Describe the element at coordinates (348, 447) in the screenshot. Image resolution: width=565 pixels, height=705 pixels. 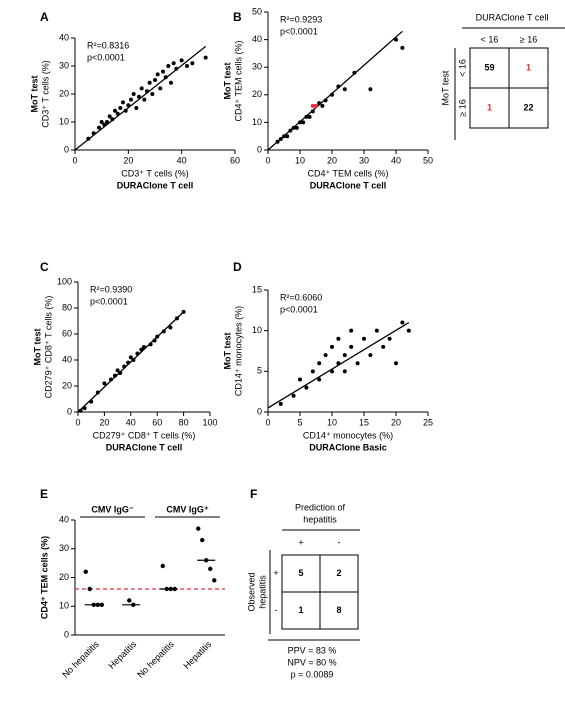
I see `x-axis-title: DURAClone Basic` at that location.